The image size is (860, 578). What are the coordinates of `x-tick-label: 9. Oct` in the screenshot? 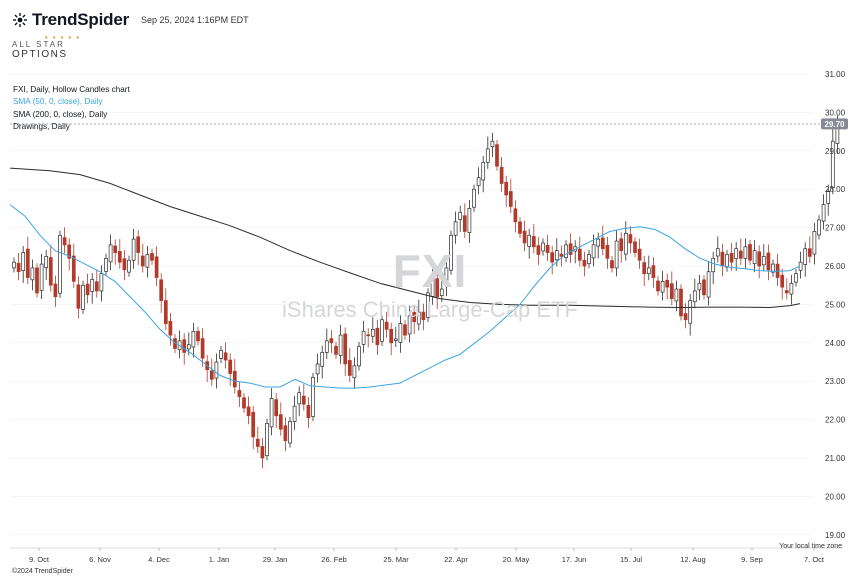 It's located at (39, 559).